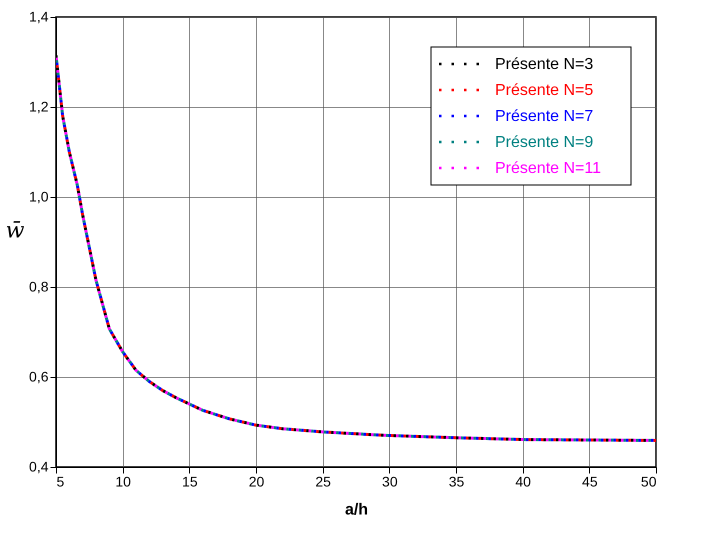 Image resolution: width=703 pixels, height=541 pixels. What do you see at coordinates (544, 142) in the screenshot?
I see `legend-label: Présente N=9` at bounding box center [544, 142].